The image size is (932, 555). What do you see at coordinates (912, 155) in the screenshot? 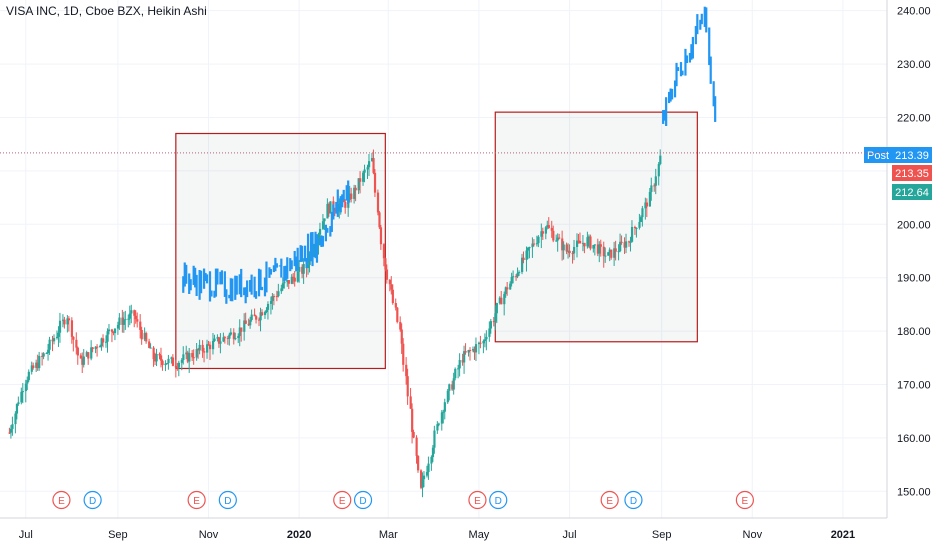
I see `price-tag-box` at bounding box center [912, 155].